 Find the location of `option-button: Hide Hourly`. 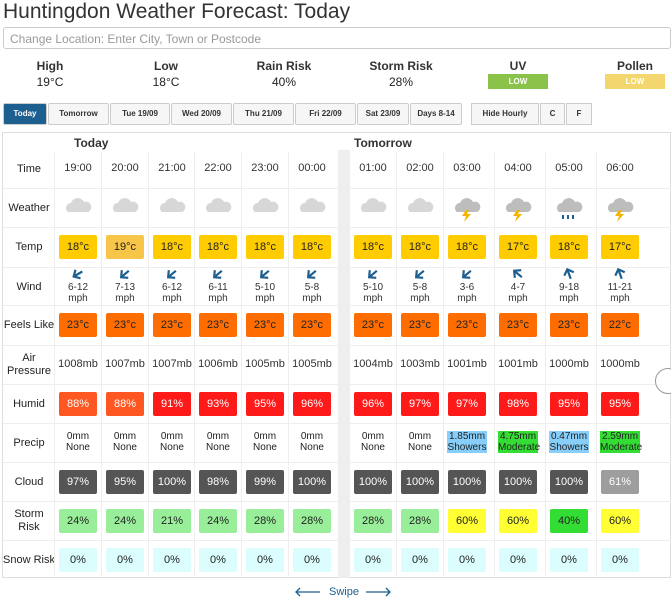

option-button: Hide Hourly is located at coordinates (505, 114).